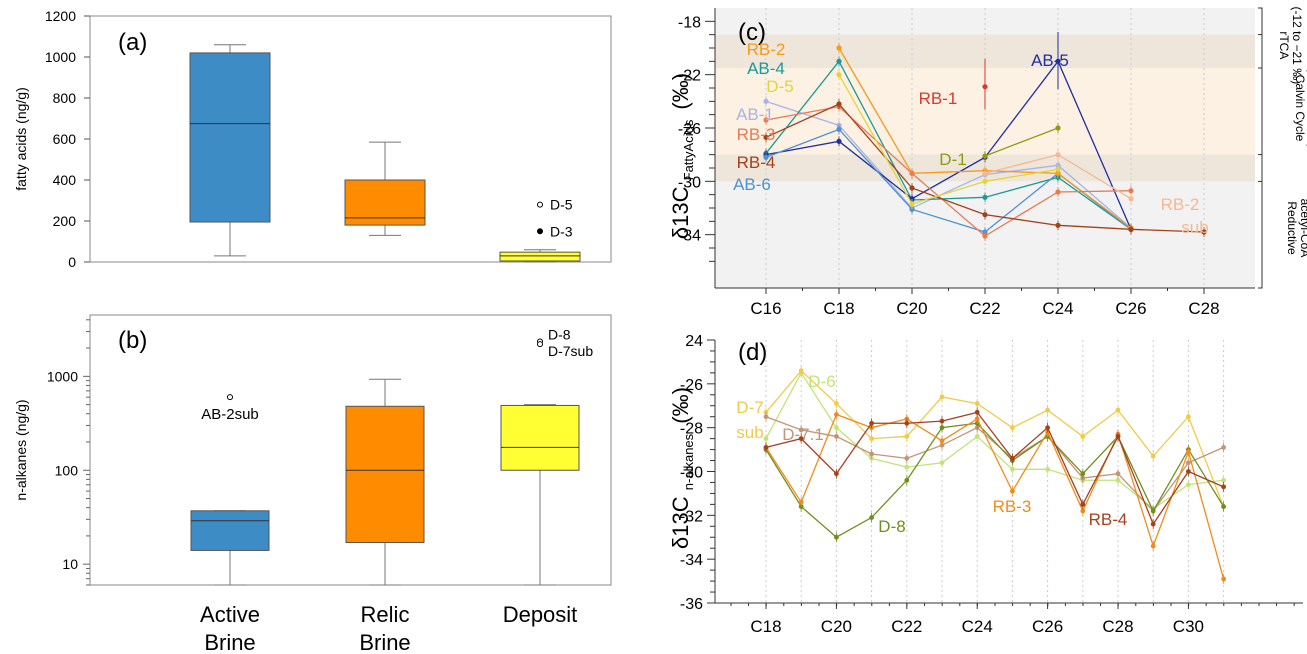 The width and height of the screenshot is (1307, 654). What do you see at coordinates (385, 153) in the screenshot?
I see `panel-a-boxes: D-5 D-3` at bounding box center [385, 153].